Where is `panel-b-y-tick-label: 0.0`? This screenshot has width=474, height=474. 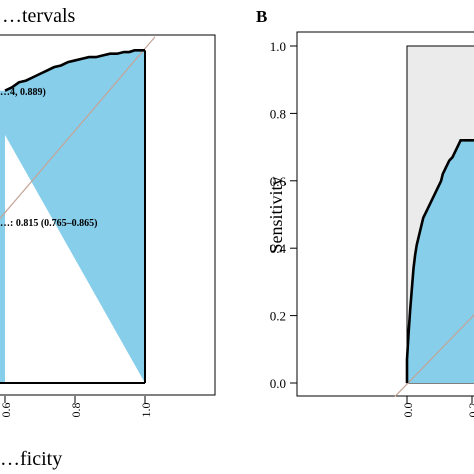
panel-b-y-tick-label: 0.0 is located at coordinates (278, 383).